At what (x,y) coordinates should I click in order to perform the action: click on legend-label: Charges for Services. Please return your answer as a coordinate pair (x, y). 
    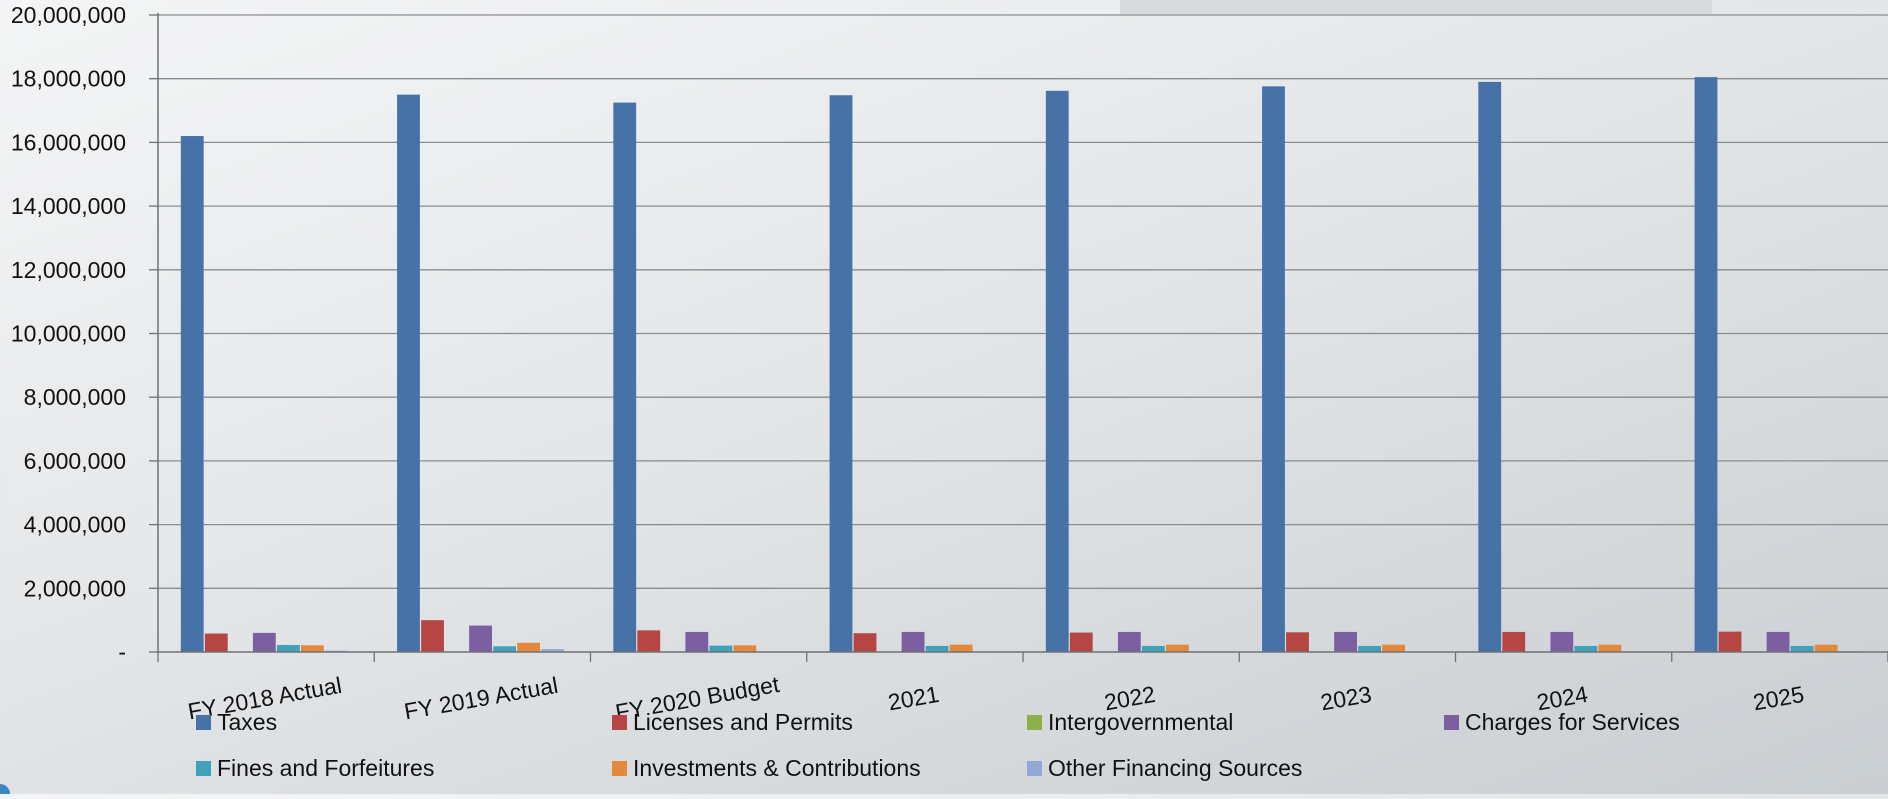
    Looking at the image, I should click on (1572, 722).